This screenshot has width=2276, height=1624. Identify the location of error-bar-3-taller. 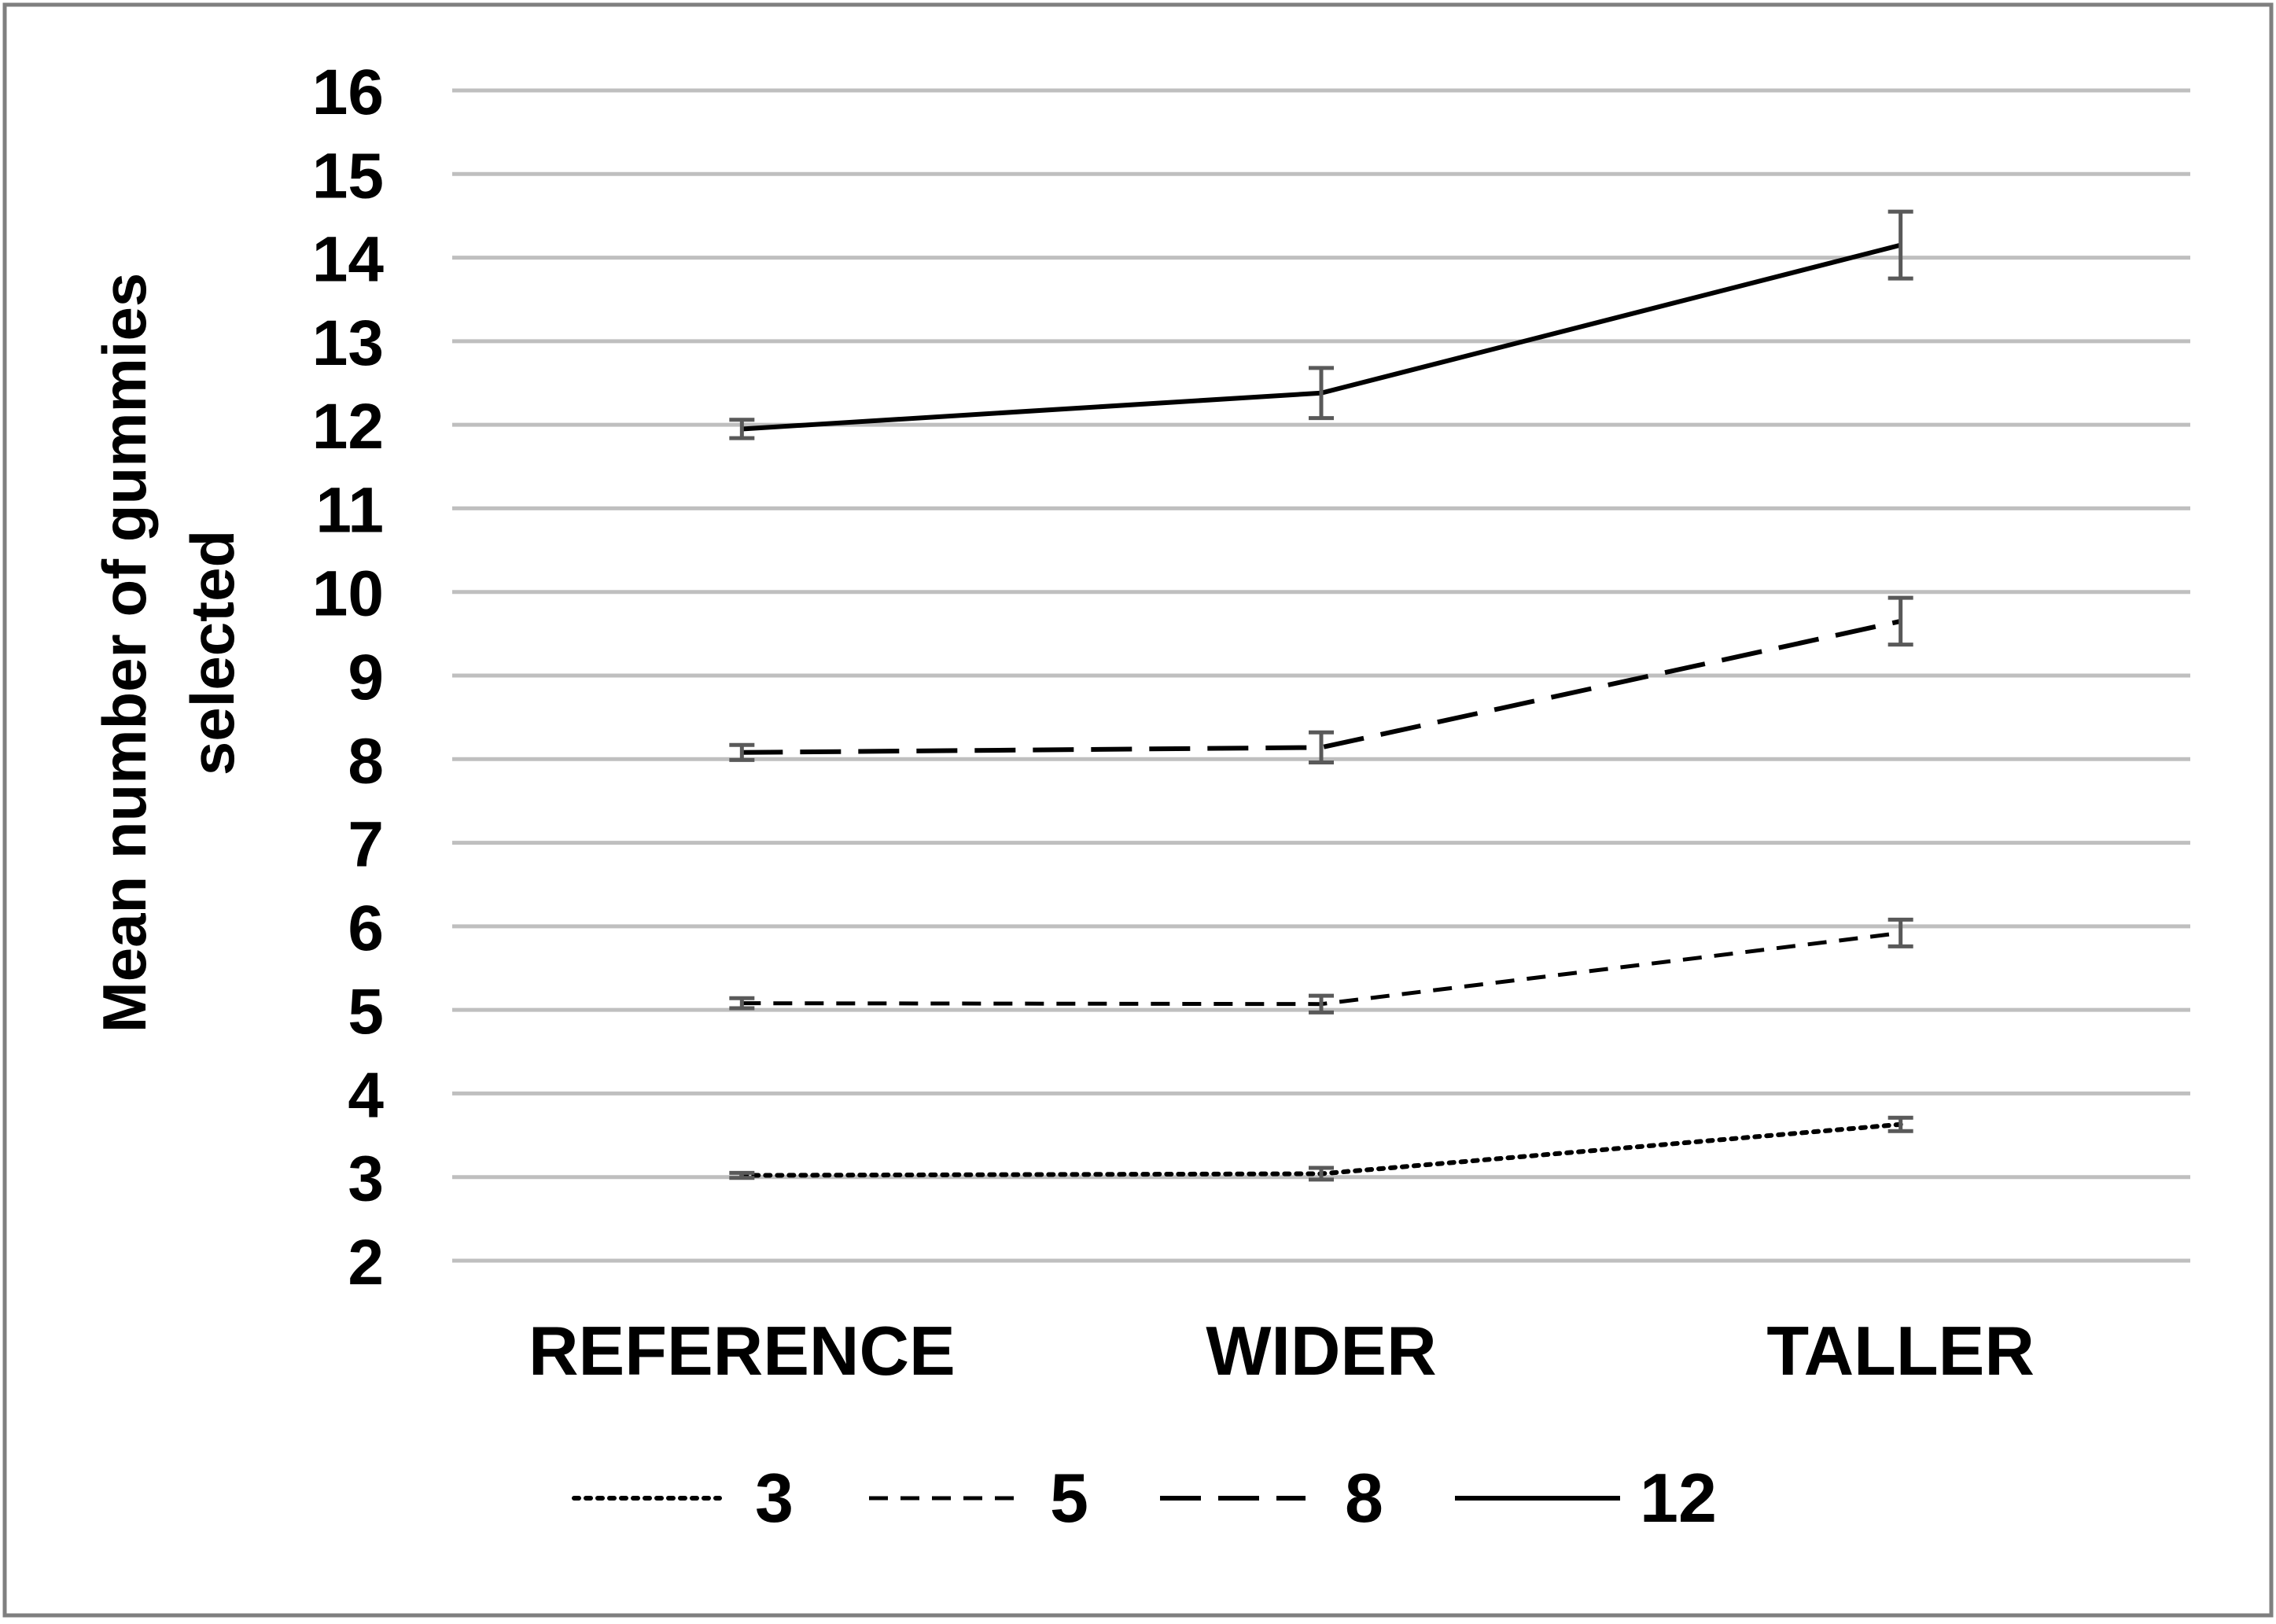
(1900, 1124).